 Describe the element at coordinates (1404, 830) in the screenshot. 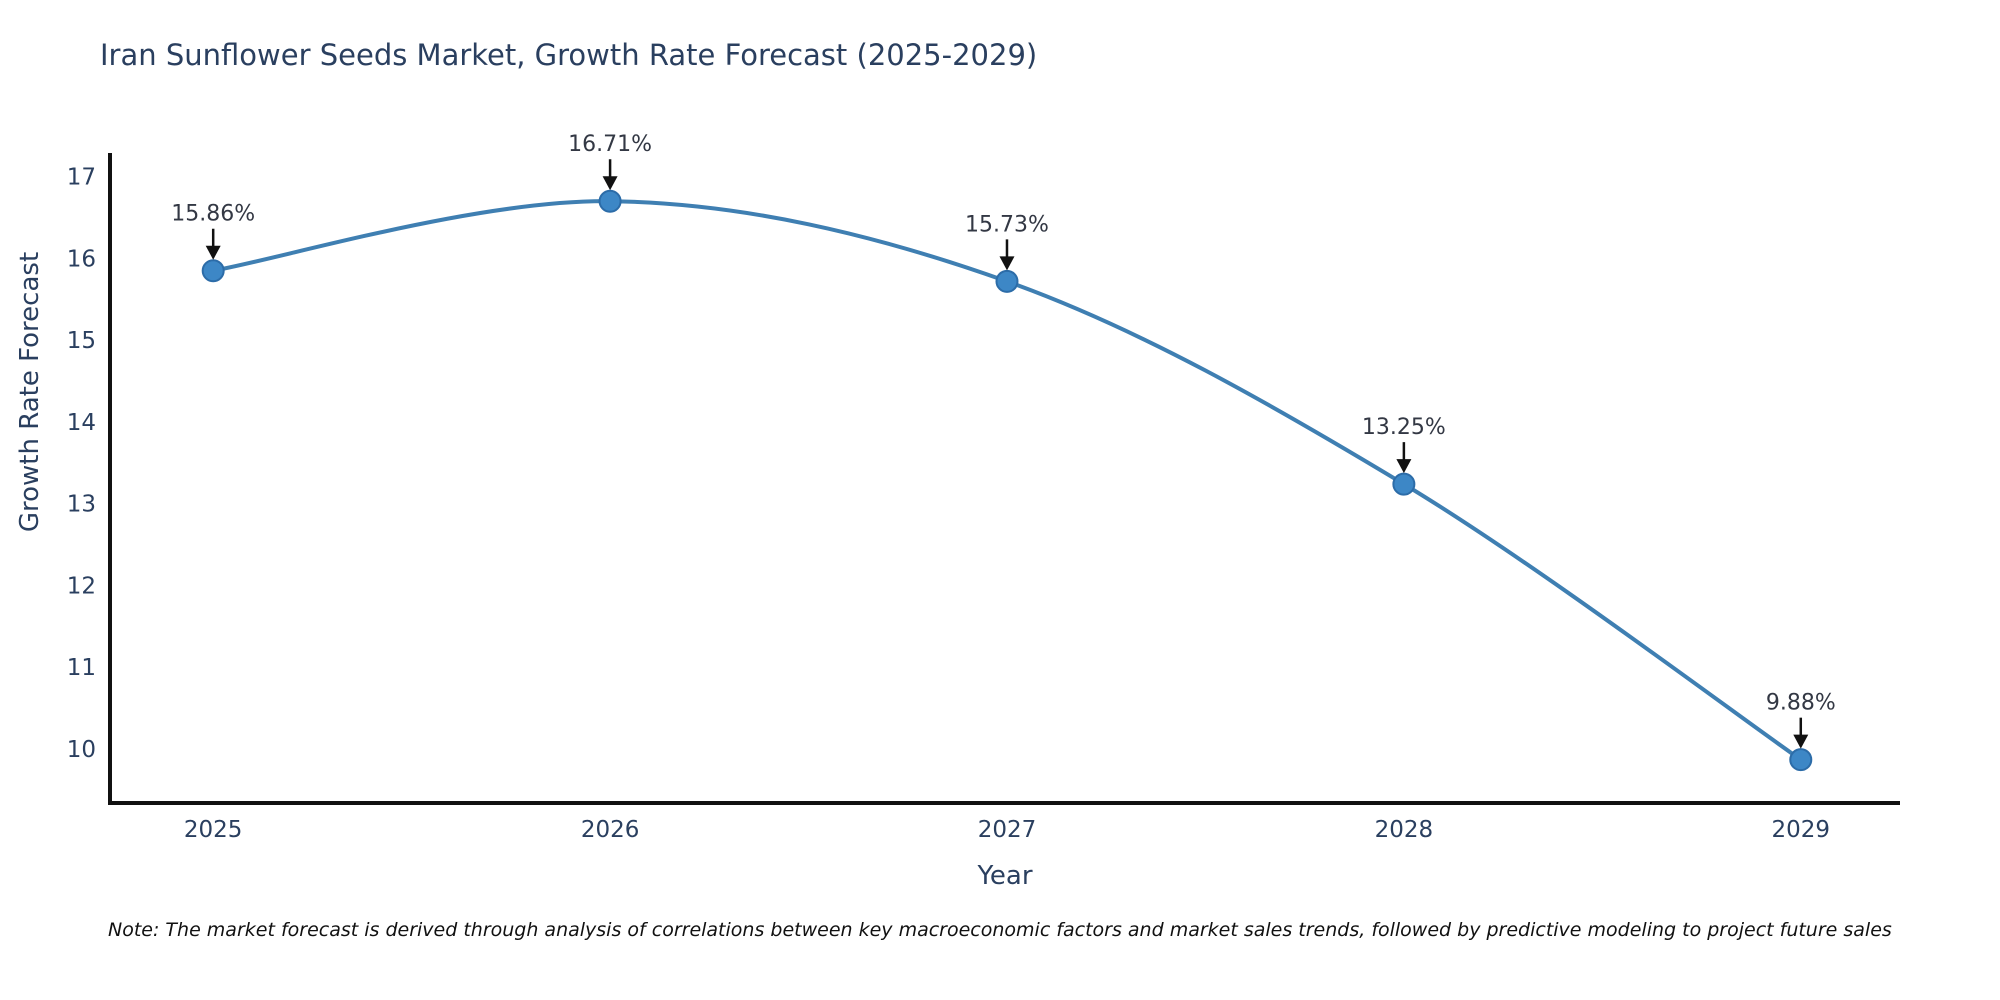

I see `x-tick-label: 2028` at that location.